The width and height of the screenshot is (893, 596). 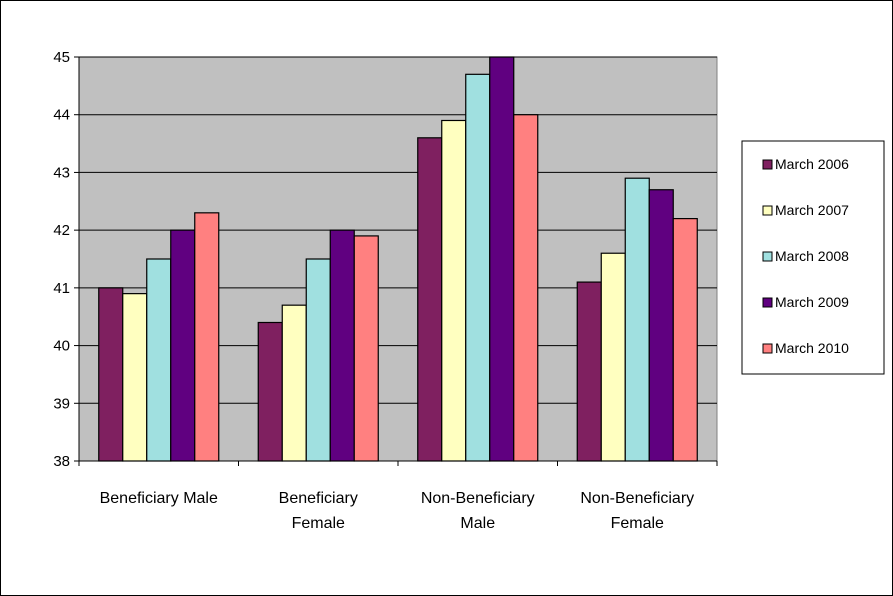 I want to click on y-tick-label: 40, so click(x=61, y=346).